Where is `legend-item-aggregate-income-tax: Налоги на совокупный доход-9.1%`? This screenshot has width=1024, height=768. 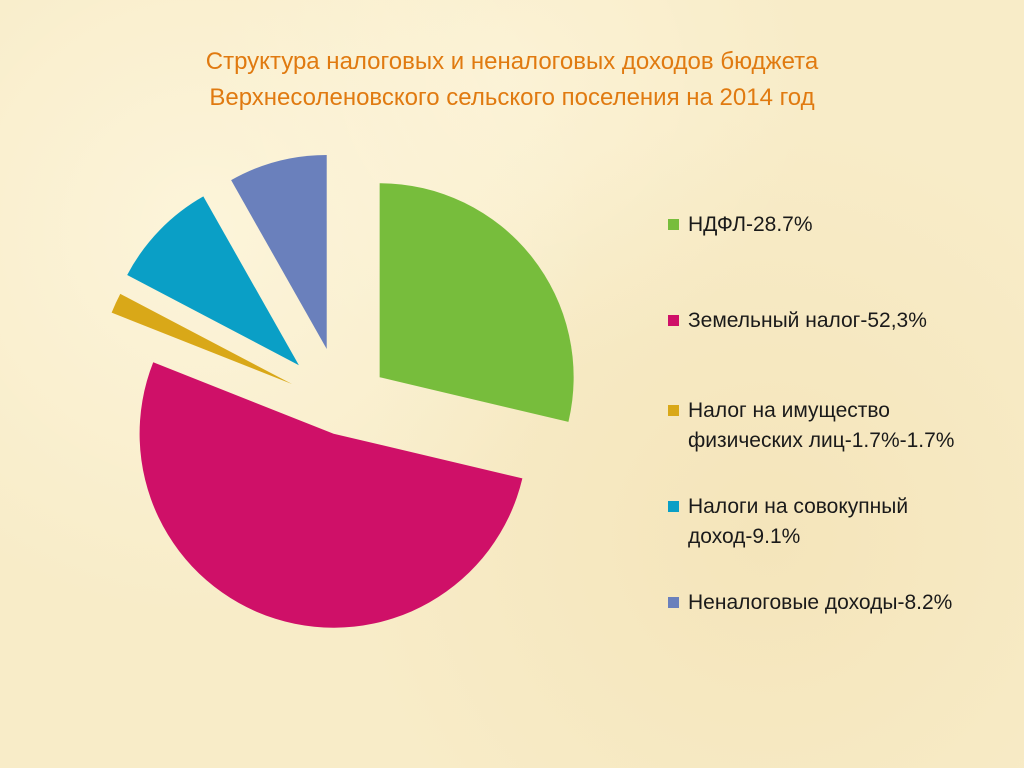
legend-item-aggregate-income-tax: Налоги на совокупный доход-9.1% is located at coordinates (833, 522).